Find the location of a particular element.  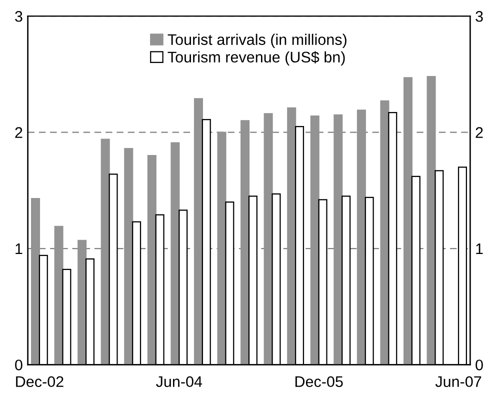

y-tick-label: 0 is located at coordinates (18, 365).